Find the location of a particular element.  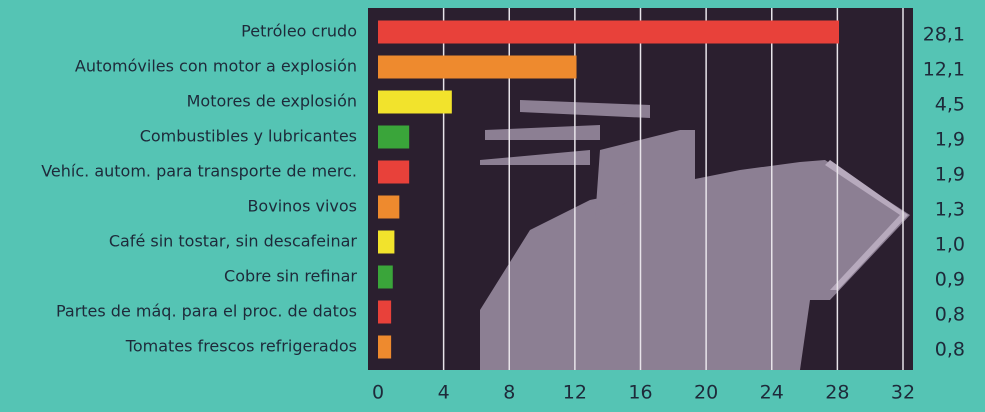

x-tick-label: 0 is located at coordinates (378, 393).